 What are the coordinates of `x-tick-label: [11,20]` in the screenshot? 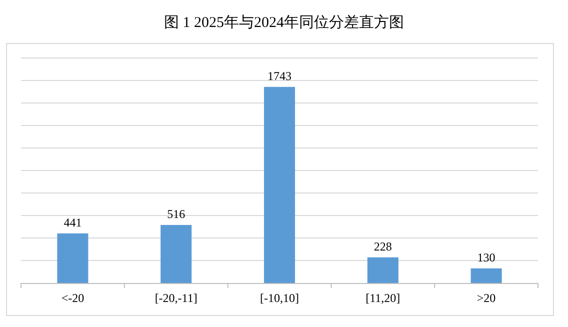 It's located at (383, 298).